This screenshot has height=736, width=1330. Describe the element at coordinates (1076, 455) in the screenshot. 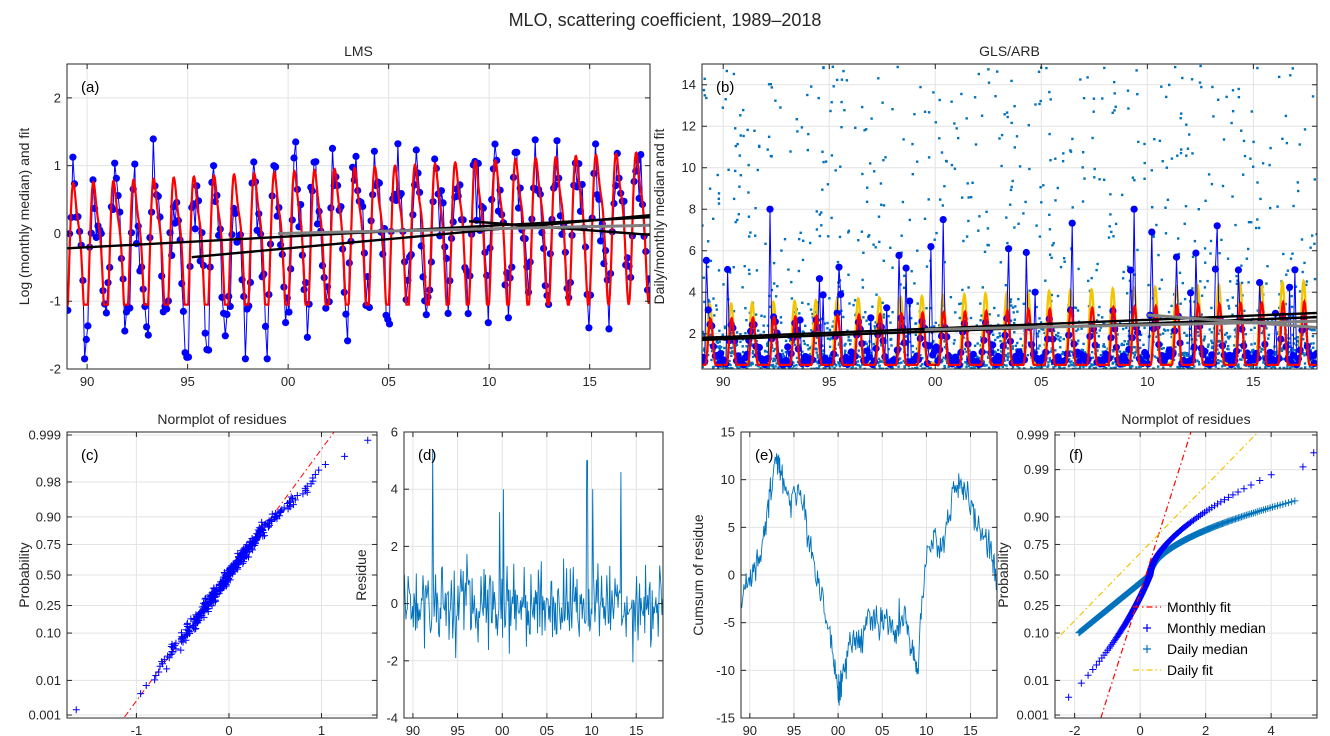

I see `panel-tag: (f)` at that location.